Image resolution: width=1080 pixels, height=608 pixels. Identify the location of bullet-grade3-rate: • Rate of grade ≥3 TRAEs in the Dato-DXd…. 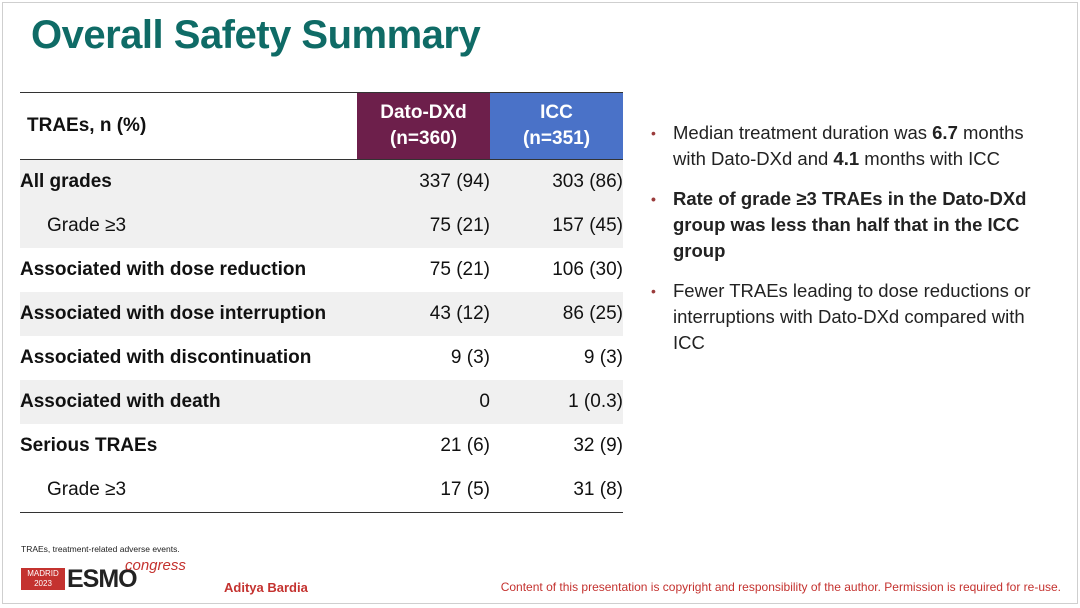
(856, 225).